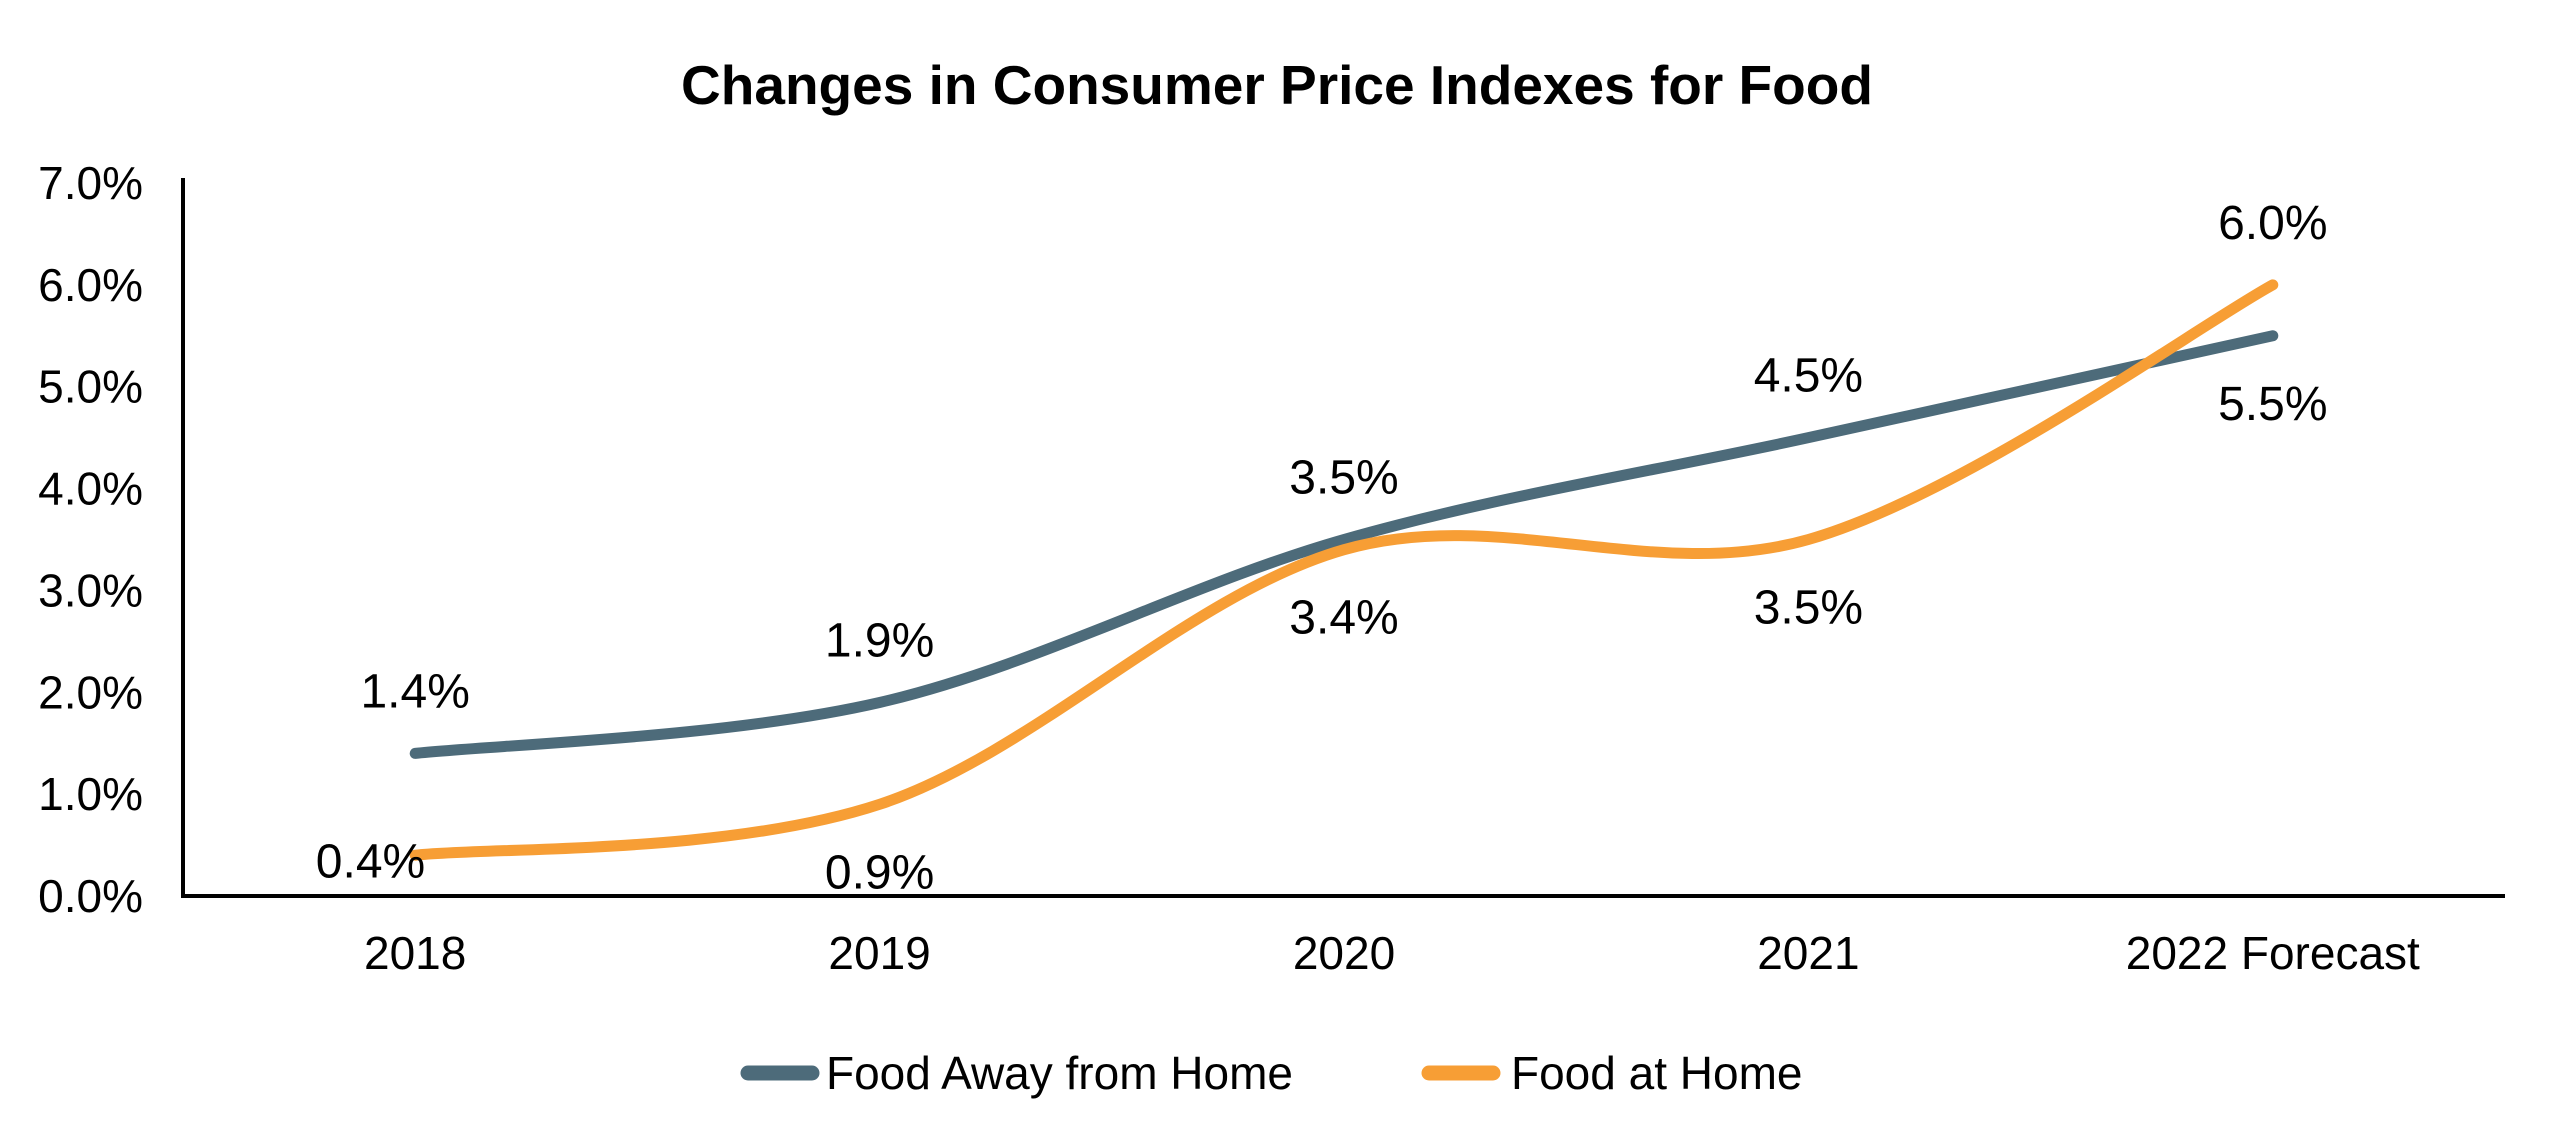 This screenshot has height=1141, width=2560. Describe the element at coordinates (414, 691) in the screenshot. I see `data-label-food-away-from-home: 1.4%` at that location.